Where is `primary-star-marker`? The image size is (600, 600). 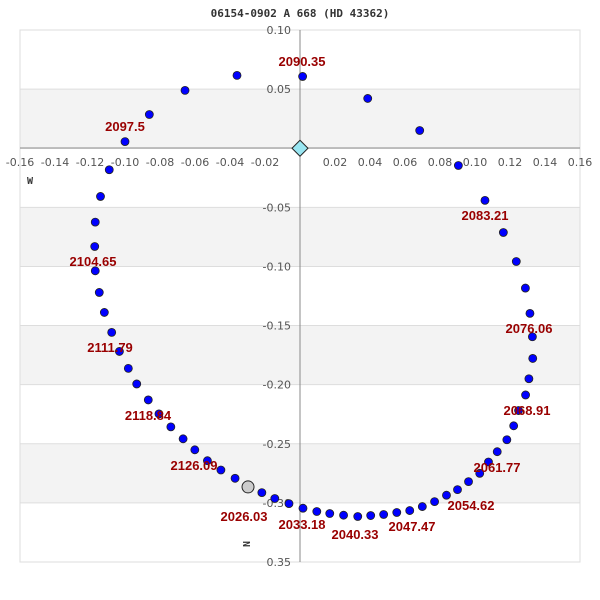 primary-star-marker is located at coordinates (300, 148).